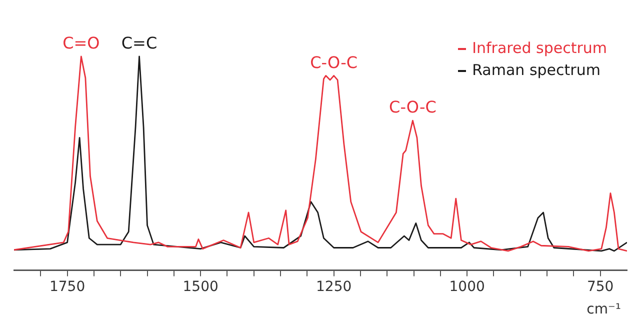 The height and width of the screenshot is (321, 643). What do you see at coordinates (81, 43) in the screenshot?
I see `annotation: C=O` at bounding box center [81, 43].